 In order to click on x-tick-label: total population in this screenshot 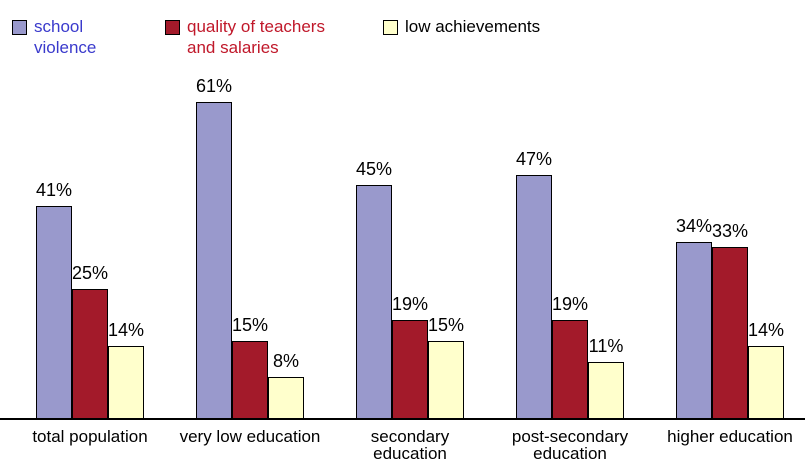, I will do `click(90, 436)`.